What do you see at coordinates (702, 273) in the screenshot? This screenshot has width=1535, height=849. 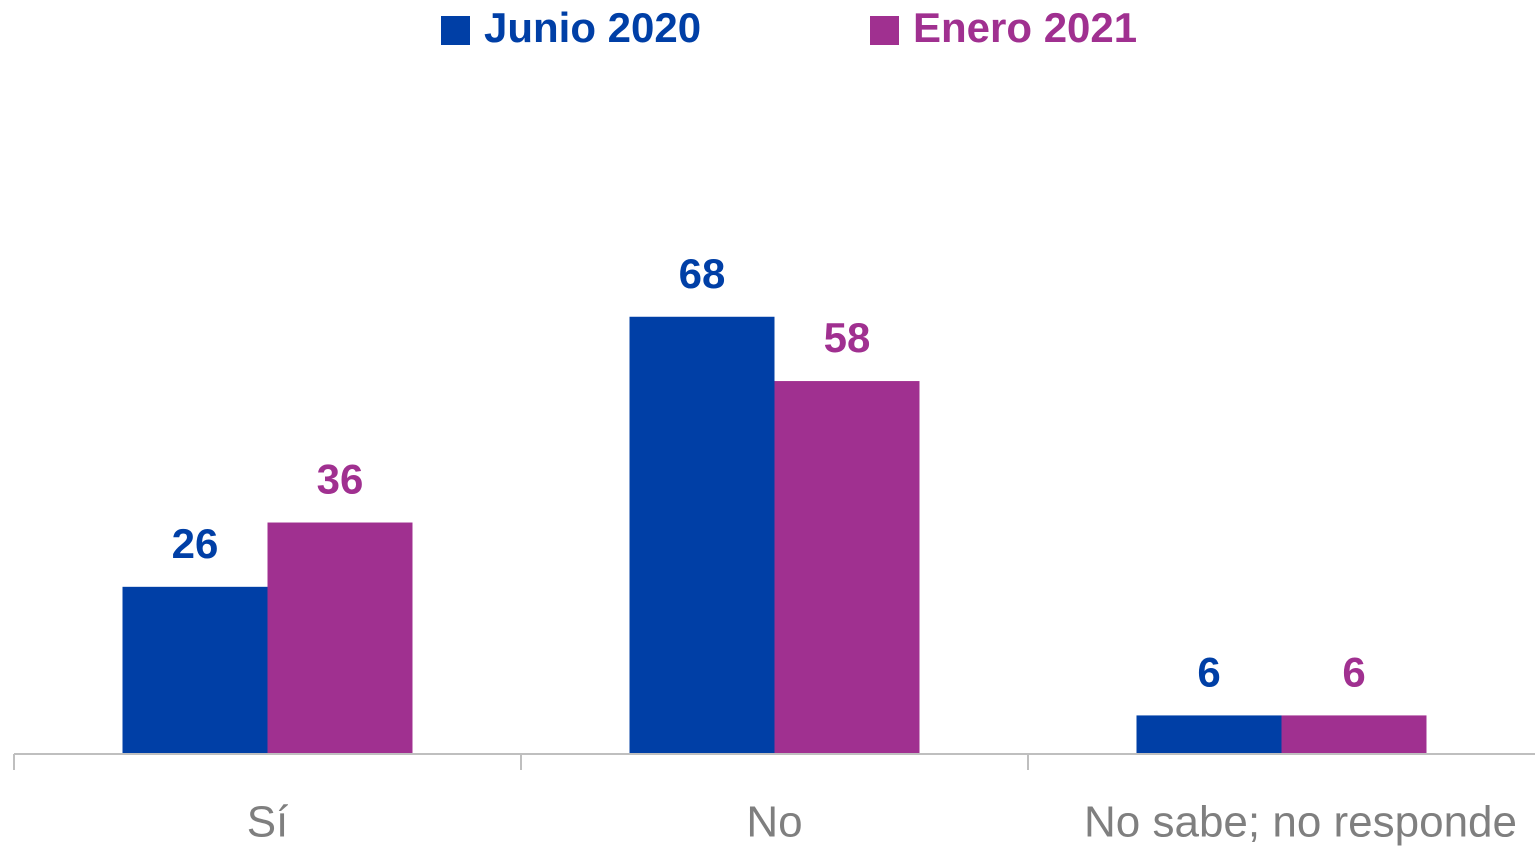 I see `data-label: 68` at bounding box center [702, 273].